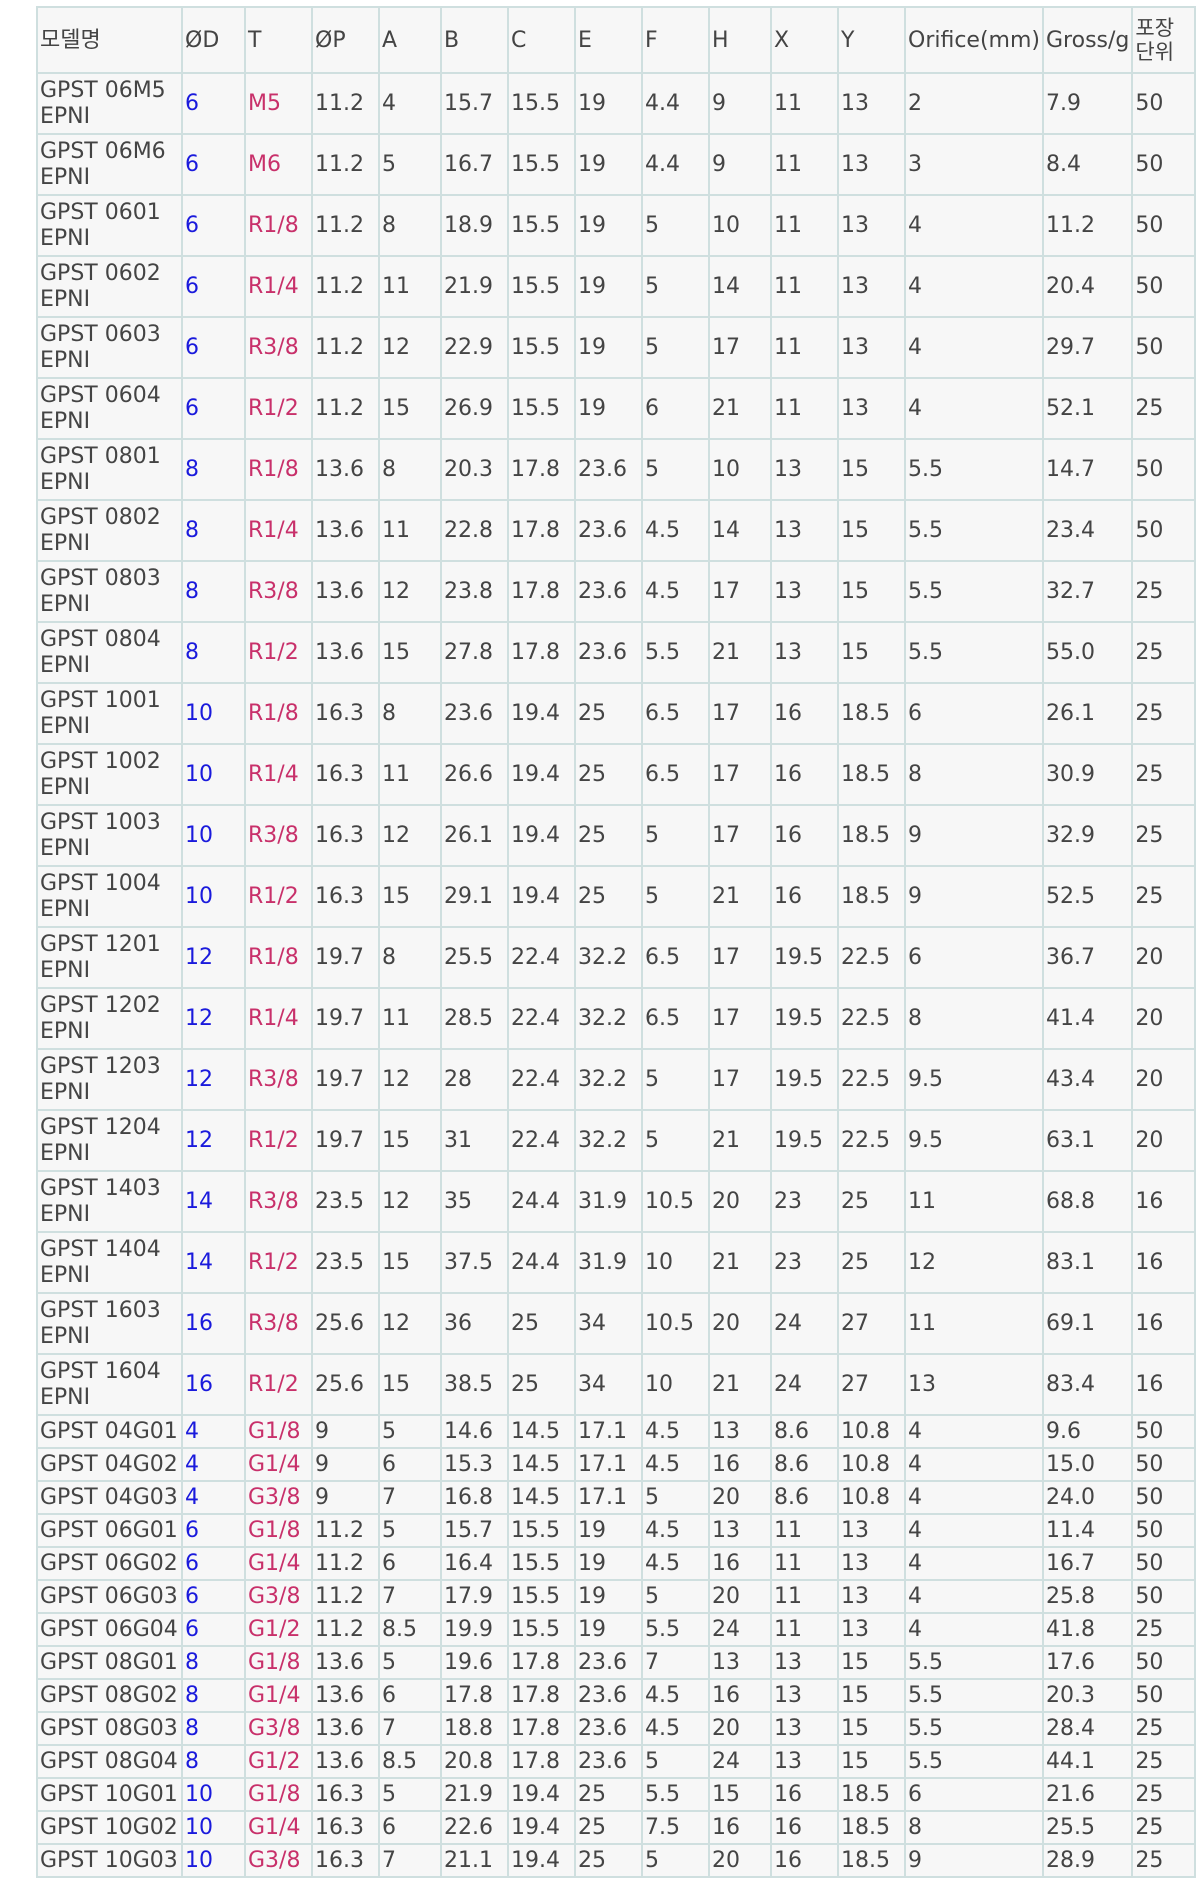  What do you see at coordinates (804, 40) in the screenshot?
I see `col-header-x: X` at bounding box center [804, 40].